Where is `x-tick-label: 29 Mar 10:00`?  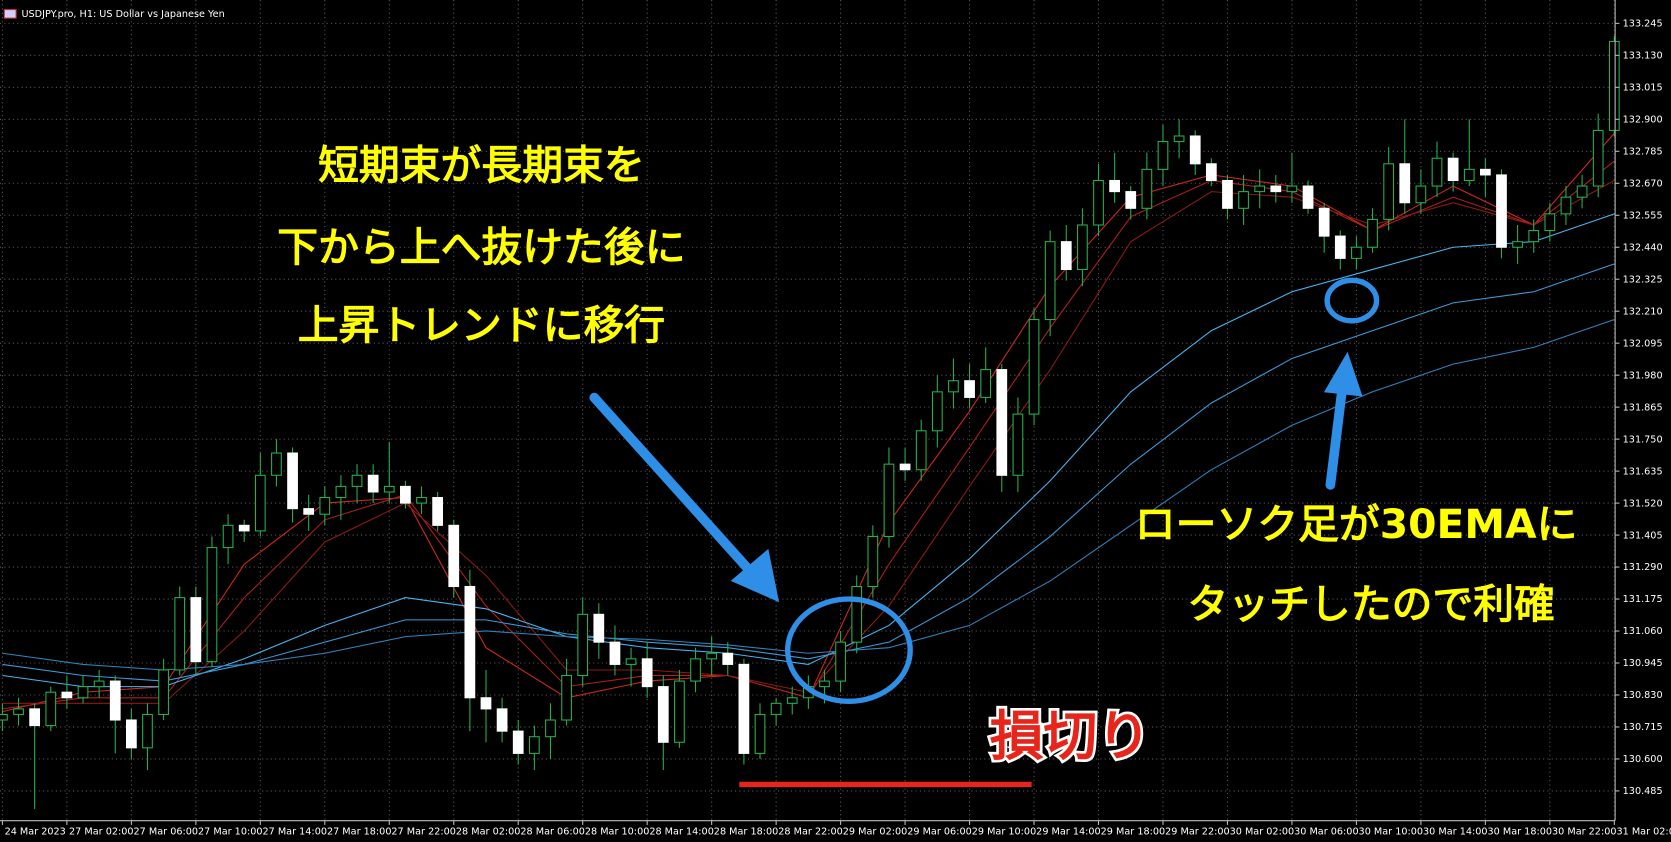 x-tick-label: 29 Mar 10:00 is located at coordinates (1004, 832).